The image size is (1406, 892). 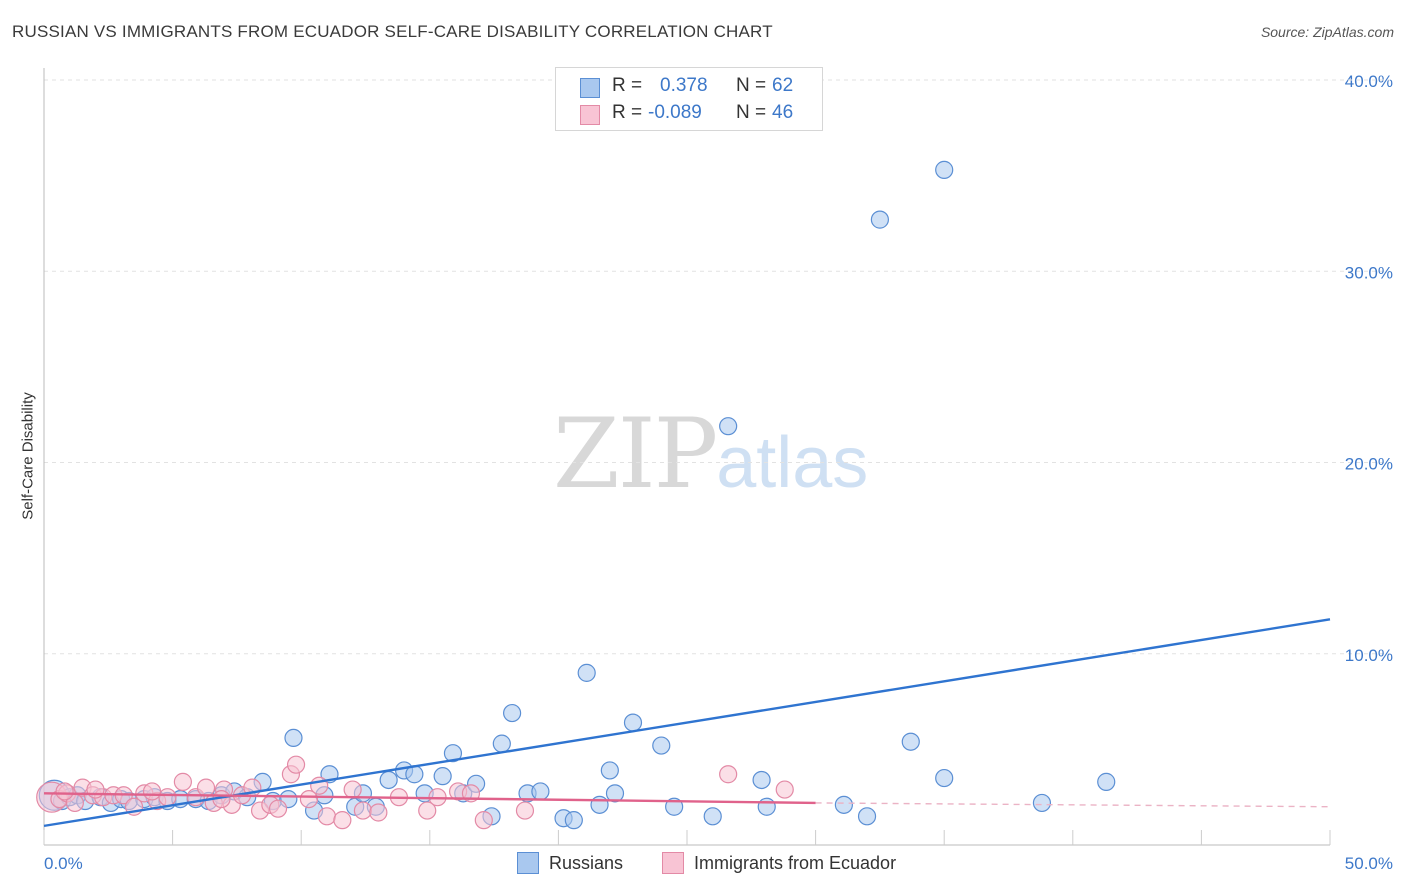 I want to click on y-tick-label: 20.0%, so click(x=1369, y=464).